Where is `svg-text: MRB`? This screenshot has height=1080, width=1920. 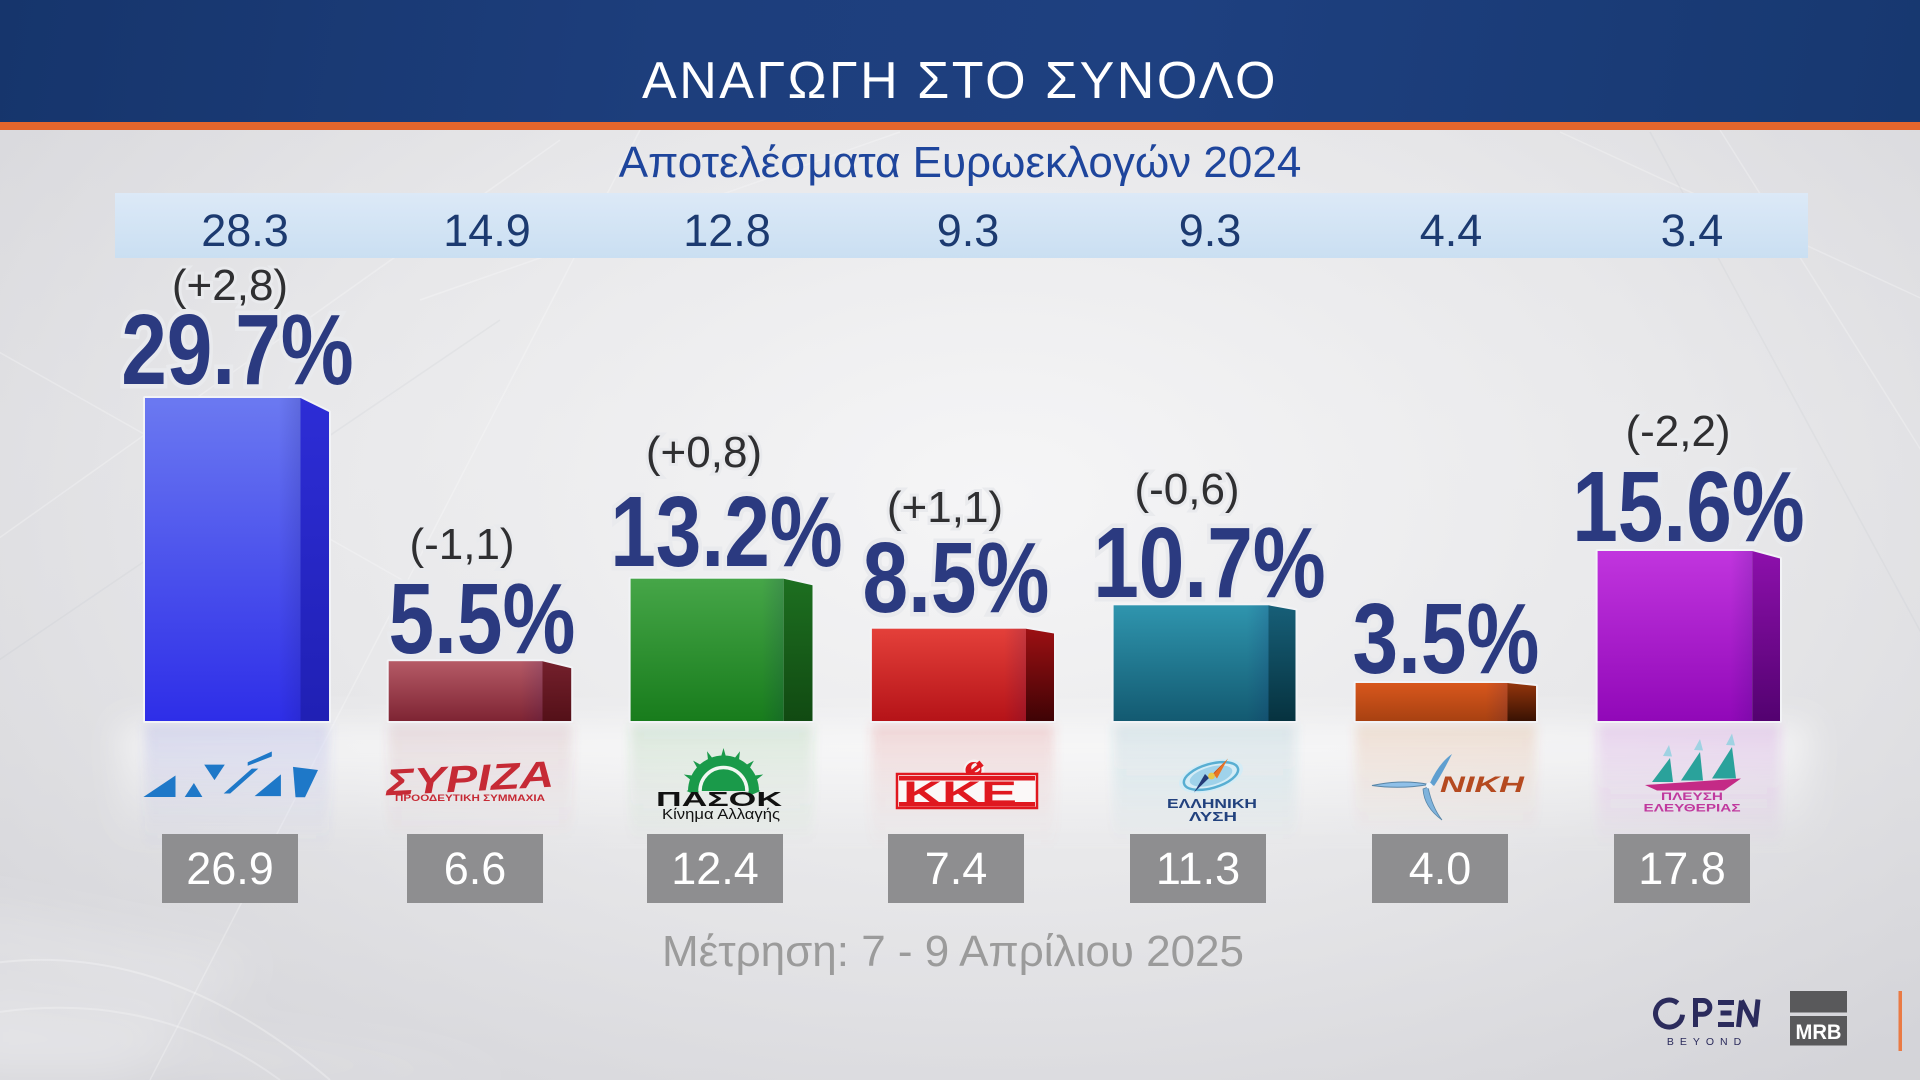 svg-text: MRB is located at coordinates (1819, 1032).